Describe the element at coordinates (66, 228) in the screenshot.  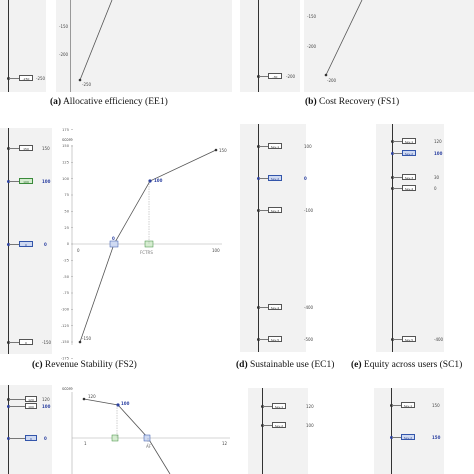
I see `y-tick-label: 25` at that location.